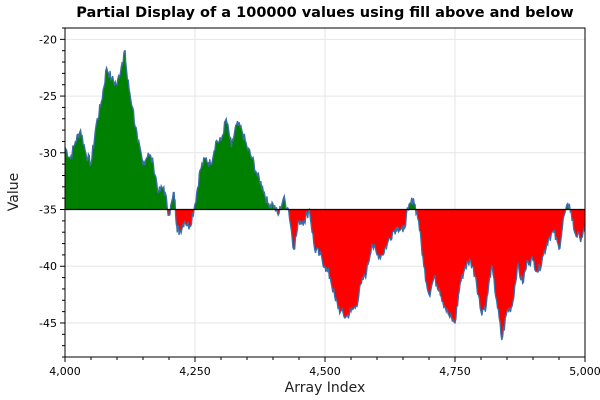  I want to click on x-tick-label: 4,500, so click(325, 371).